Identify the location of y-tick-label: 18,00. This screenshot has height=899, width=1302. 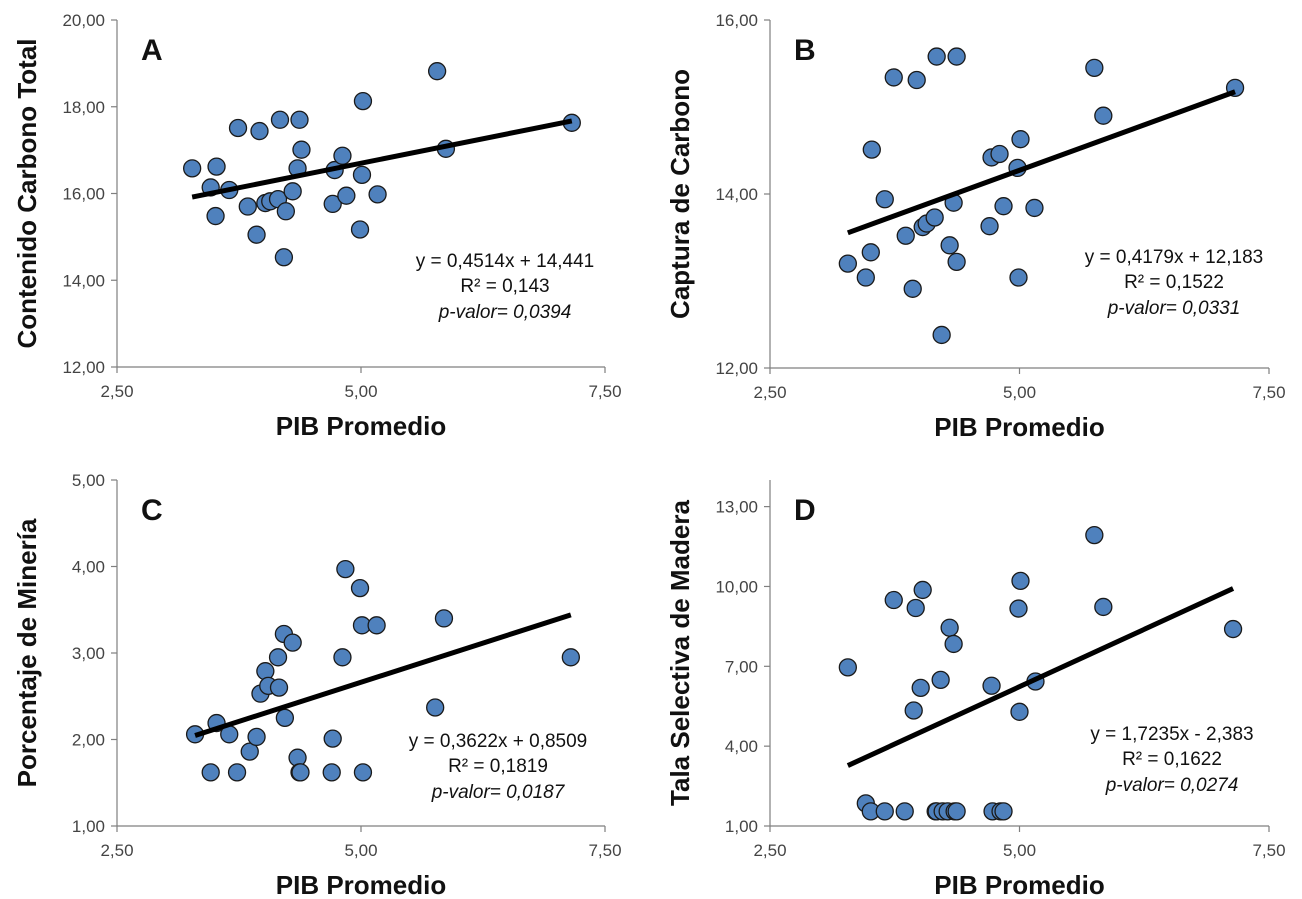
(83, 107).